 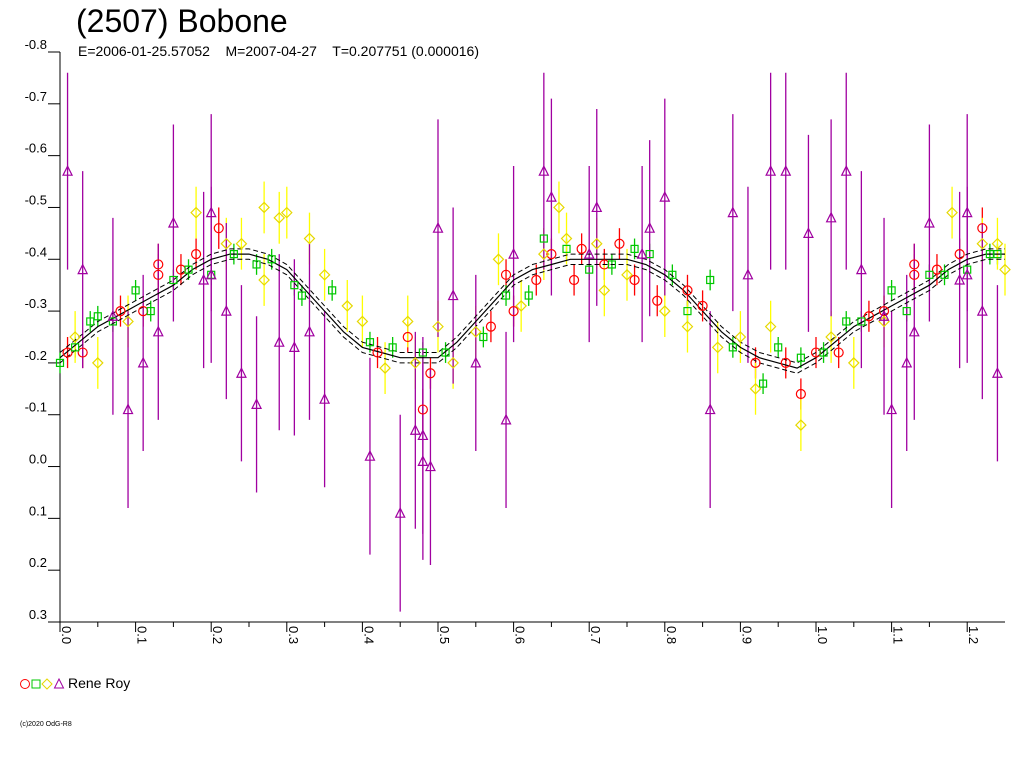 What do you see at coordinates (59, 683) in the screenshot?
I see `legend-purple-triangle-icon` at bounding box center [59, 683].